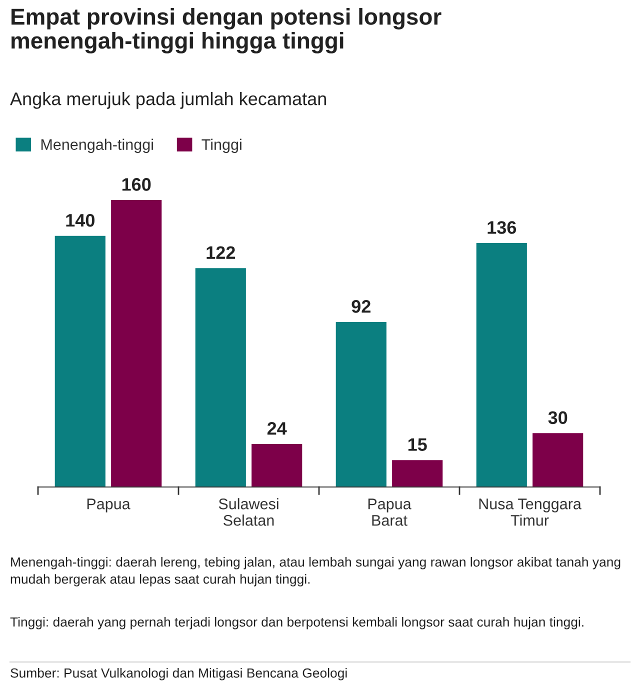 This screenshot has width=640, height=687. Describe the element at coordinates (168, 100) in the screenshot. I see `chart-subtitle: Angka merujuk pada jumlah kecamatan` at that location.